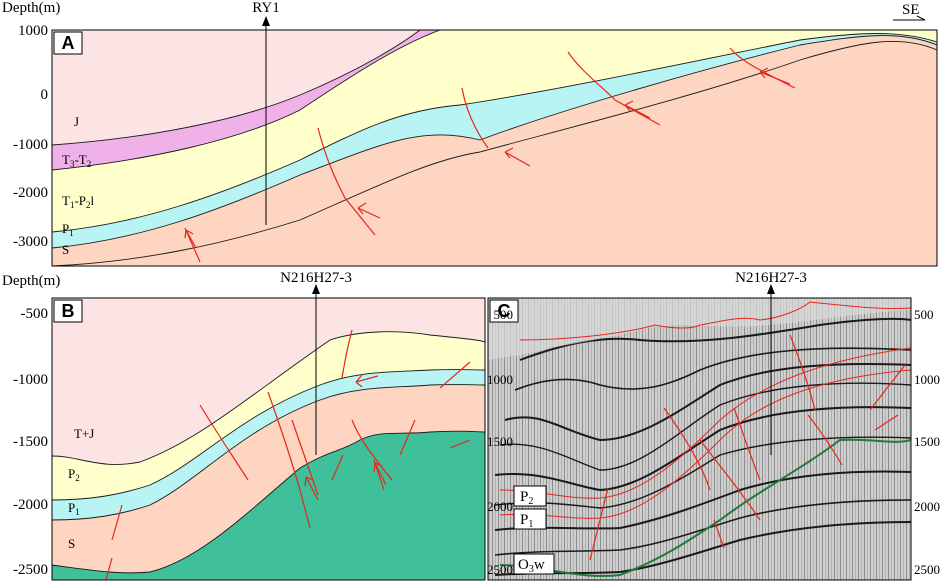  Describe the element at coordinates (30, 570) in the screenshot. I see `tick-label: -2500` at that location.